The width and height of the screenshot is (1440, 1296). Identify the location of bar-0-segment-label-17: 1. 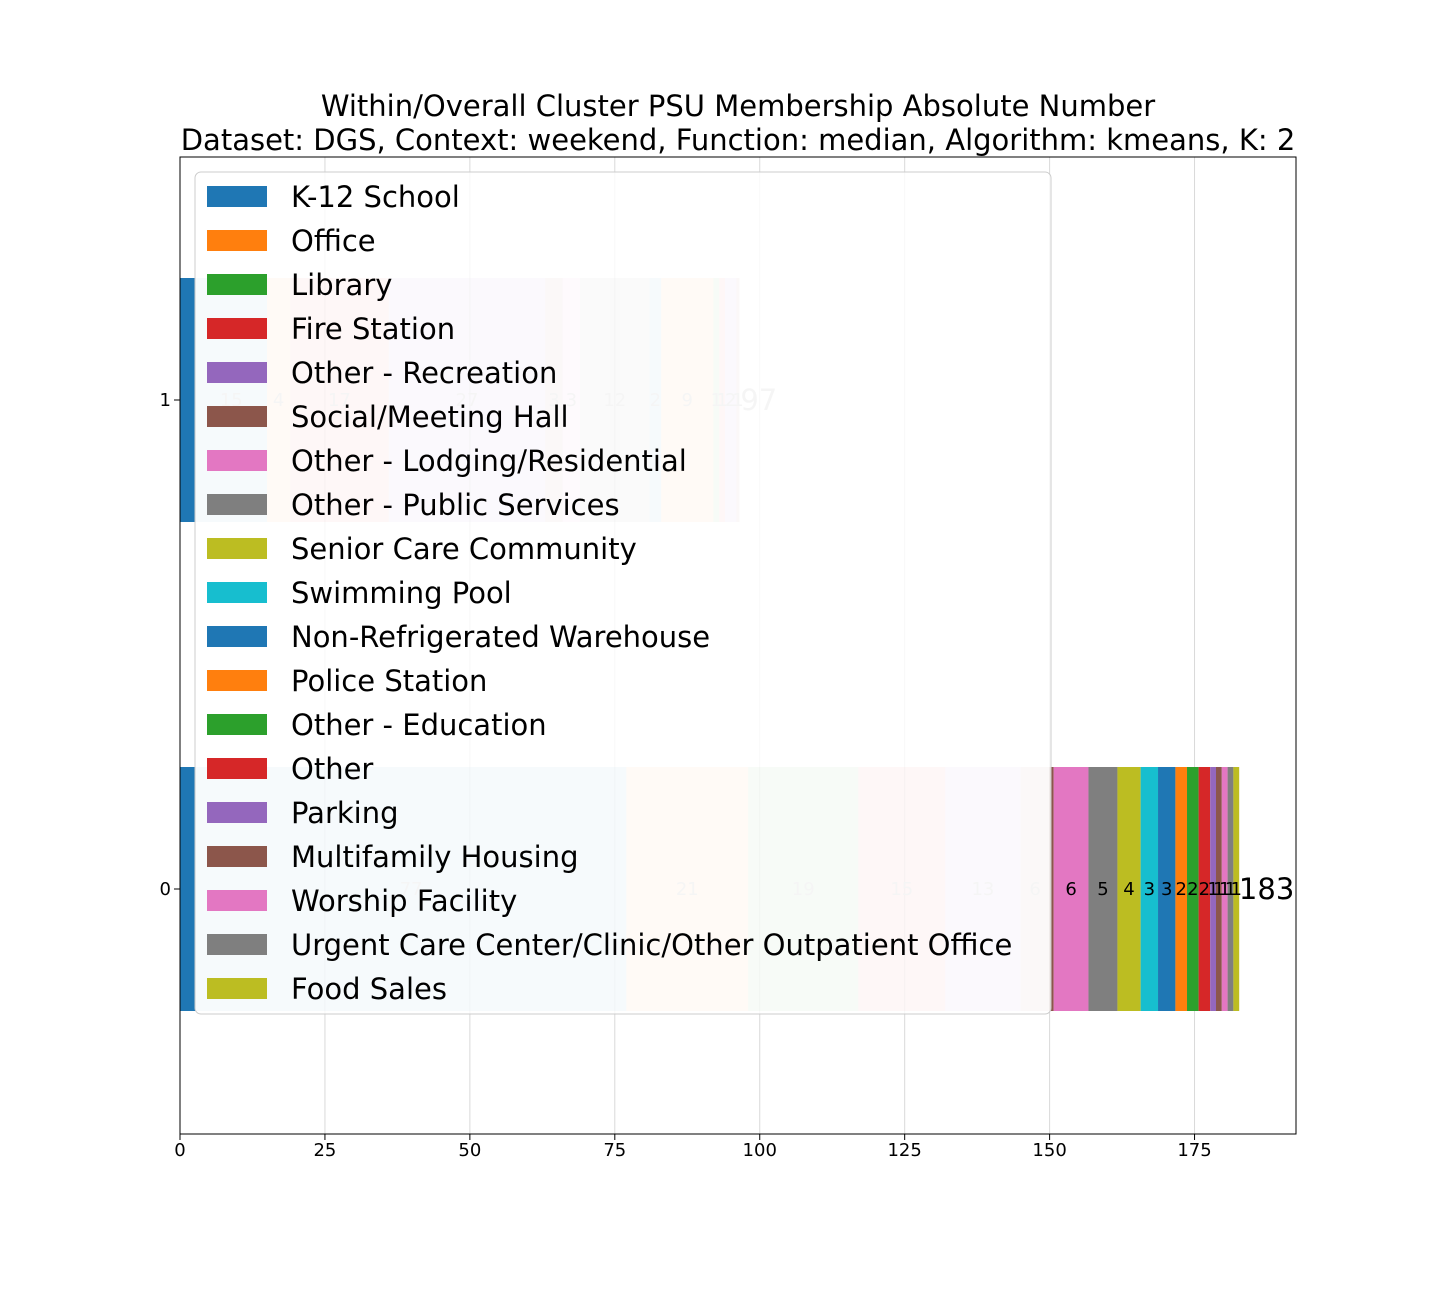
(1218, 889).